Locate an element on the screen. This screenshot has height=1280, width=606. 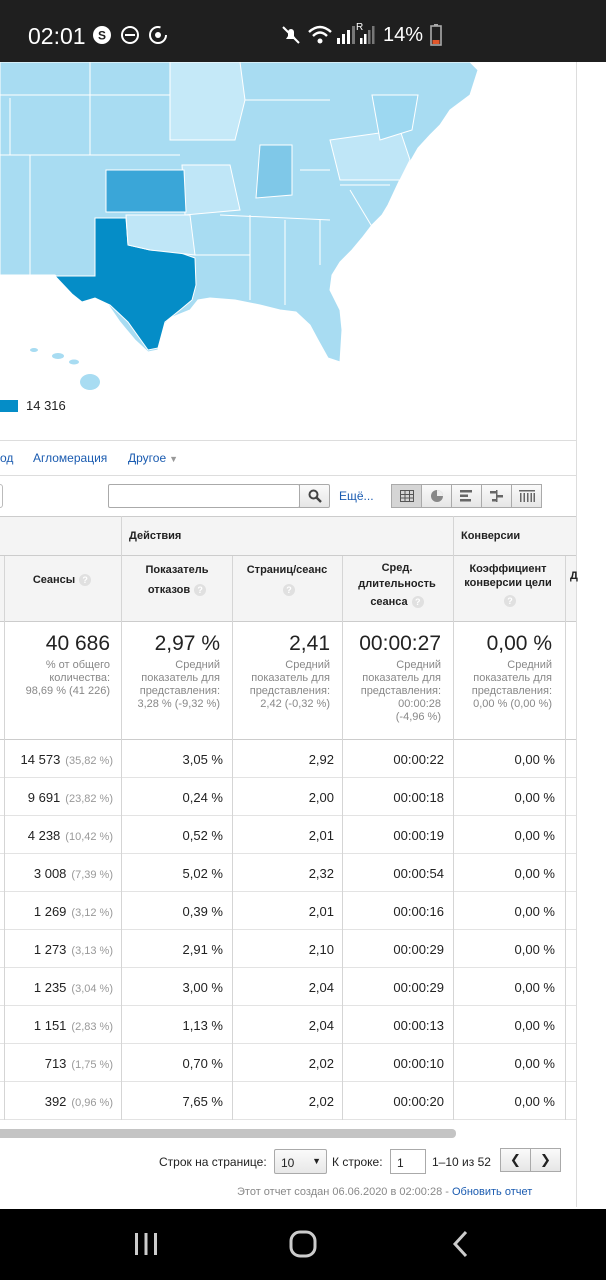
cell-bounce: 0,24 % is located at coordinates (202, 797).